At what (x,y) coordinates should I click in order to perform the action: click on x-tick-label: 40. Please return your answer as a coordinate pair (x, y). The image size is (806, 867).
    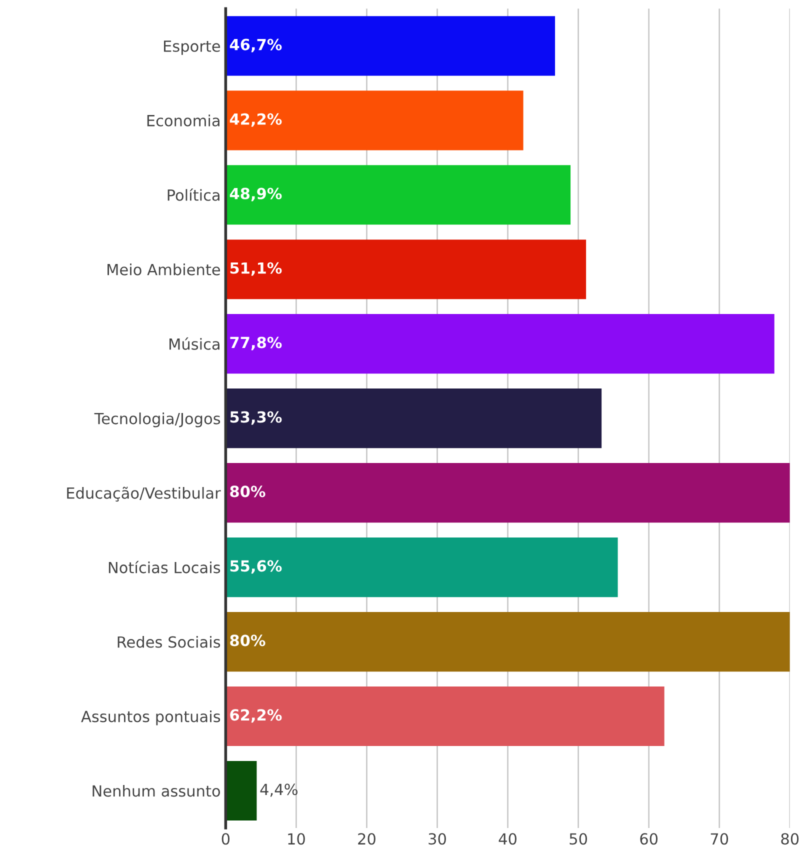
    Looking at the image, I should click on (507, 839).